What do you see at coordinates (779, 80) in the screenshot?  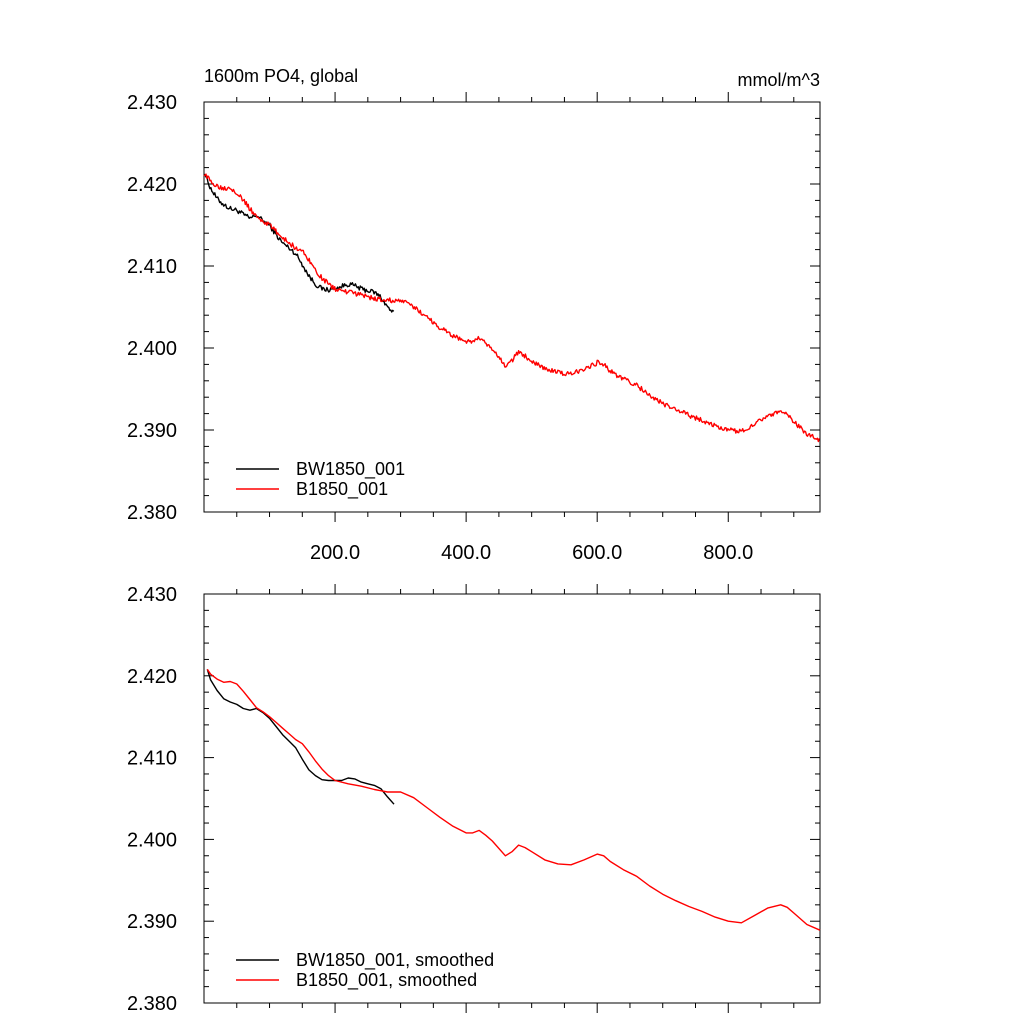 I see `plot-title-right: mmol/m^3` at bounding box center [779, 80].